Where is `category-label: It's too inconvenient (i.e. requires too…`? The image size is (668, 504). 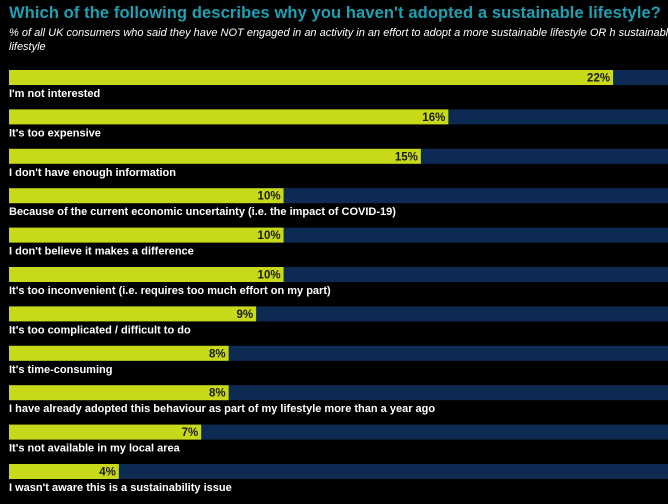 category-label: It's too inconvenient (i.e. requires too… is located at coordinates (170, 291).